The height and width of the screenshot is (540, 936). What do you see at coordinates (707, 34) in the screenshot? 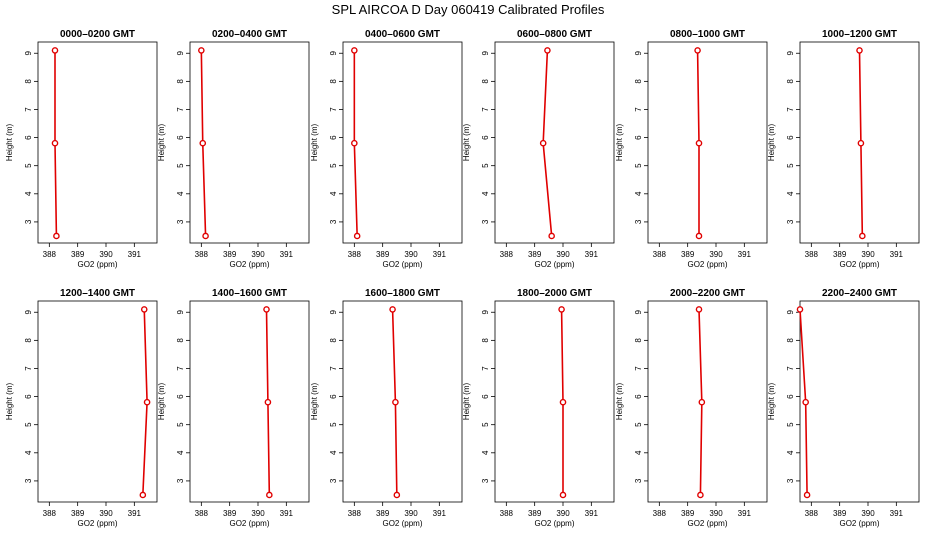
I see `panel-title: 0800–1000 GMT` at bounding box center [707, 34].